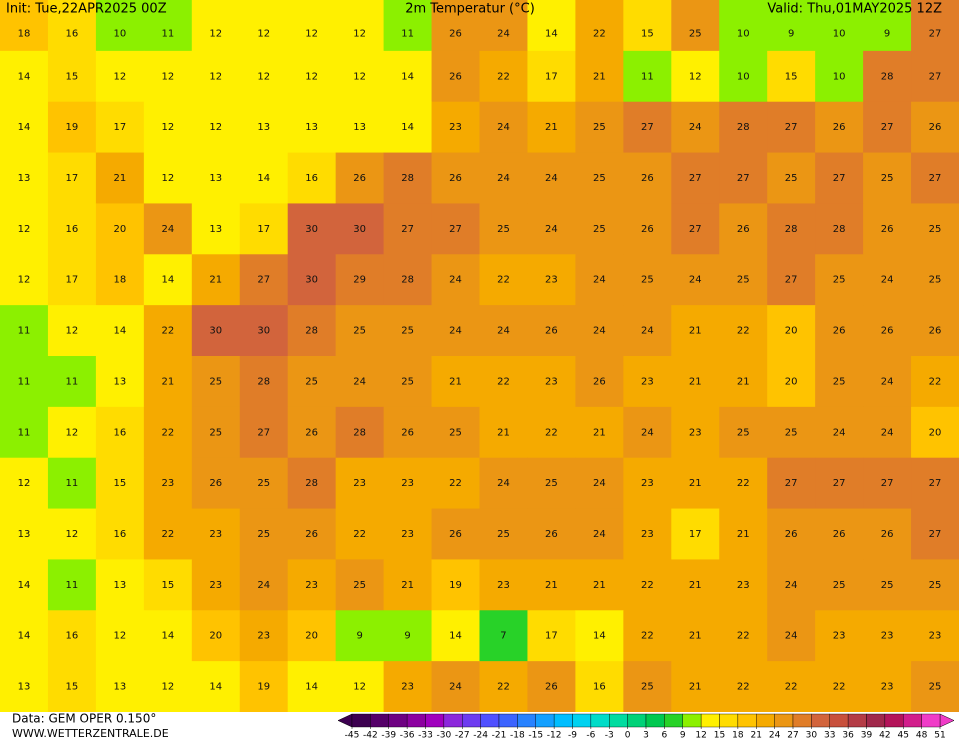  I want to click on temperature-label: 21, so click(599, 432).